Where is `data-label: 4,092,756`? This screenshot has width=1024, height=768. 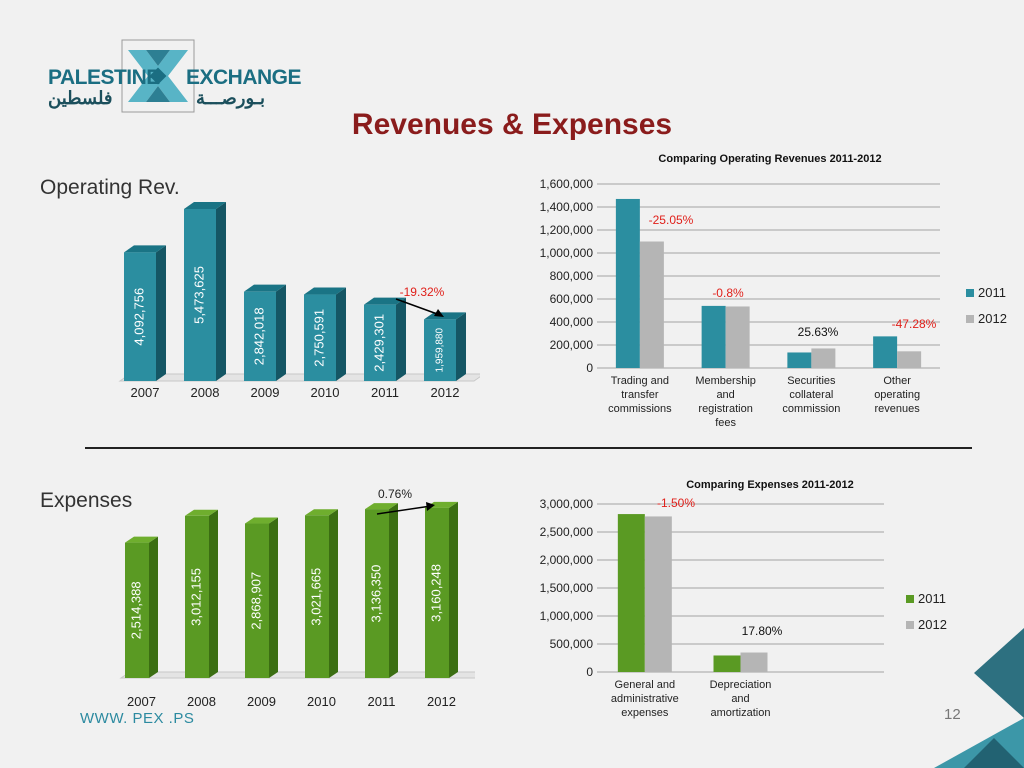
data-label: 4,092,756 is located at coordinates (138, 317).